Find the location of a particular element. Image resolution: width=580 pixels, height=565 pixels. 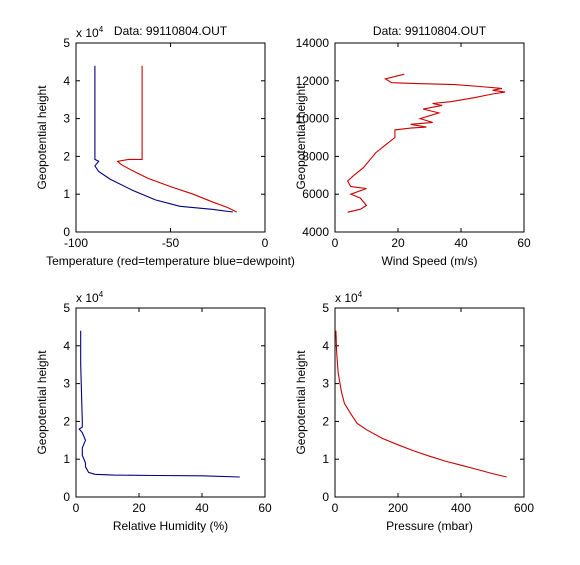

x-tick-label: -50 is located at coordinates (171, 243).